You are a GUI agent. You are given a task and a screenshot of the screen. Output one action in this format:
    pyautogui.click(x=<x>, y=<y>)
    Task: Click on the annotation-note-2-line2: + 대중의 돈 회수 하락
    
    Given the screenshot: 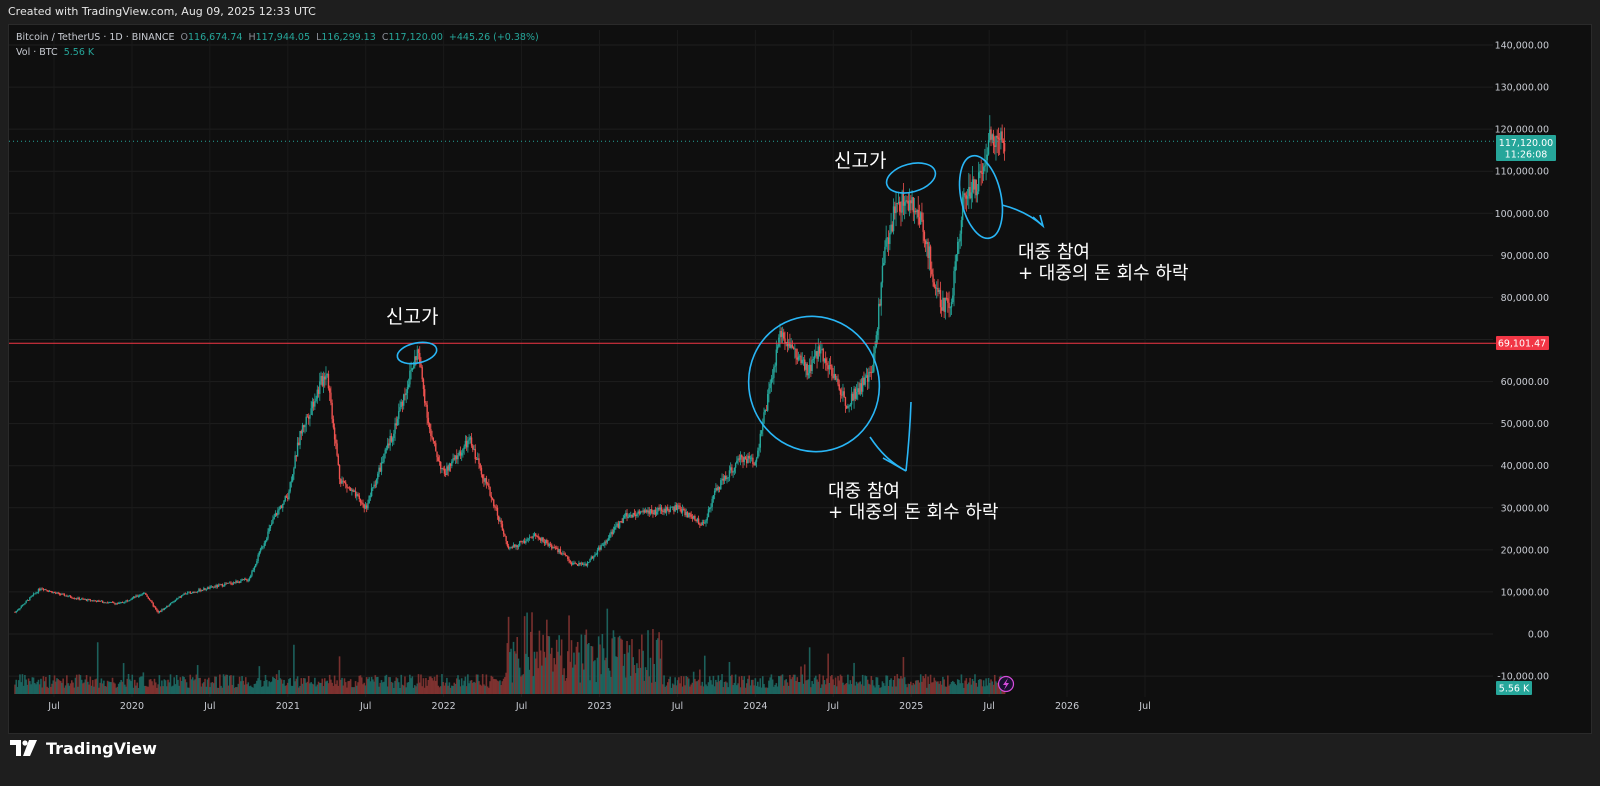 What is the action you would take?
    pyautogui.click(x=1103, y=273)
    